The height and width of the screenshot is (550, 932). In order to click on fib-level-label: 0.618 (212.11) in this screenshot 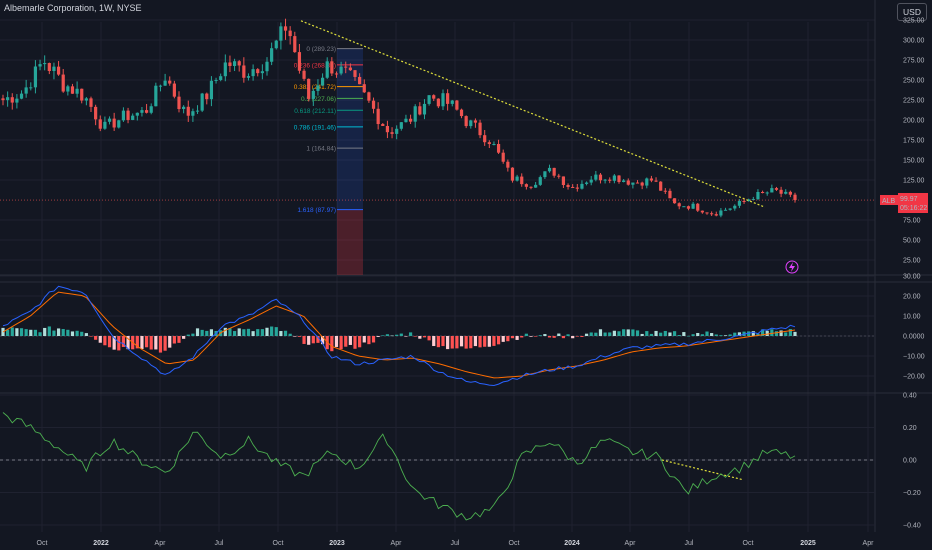, I will do `click(315, 111)`.